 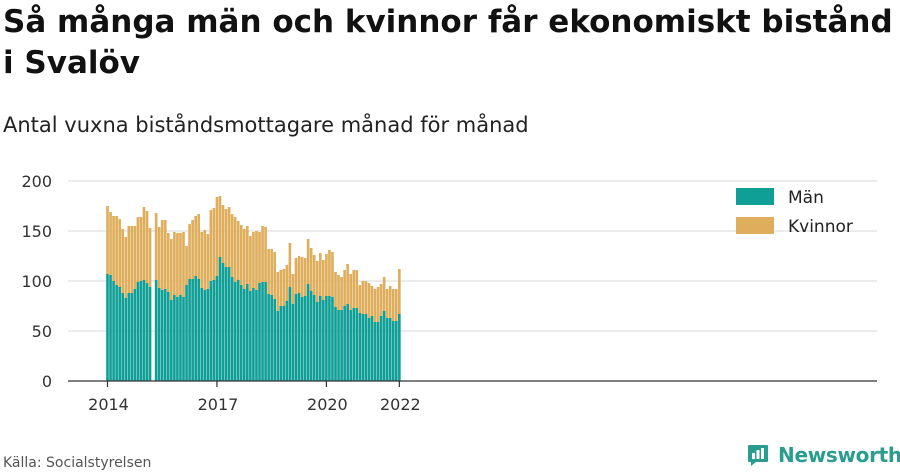 What do you see at coordinates (77, 463) in the screenshot?
I see `source-note: Källa: Socialstyrelsen` at bounding box center [77, 463].